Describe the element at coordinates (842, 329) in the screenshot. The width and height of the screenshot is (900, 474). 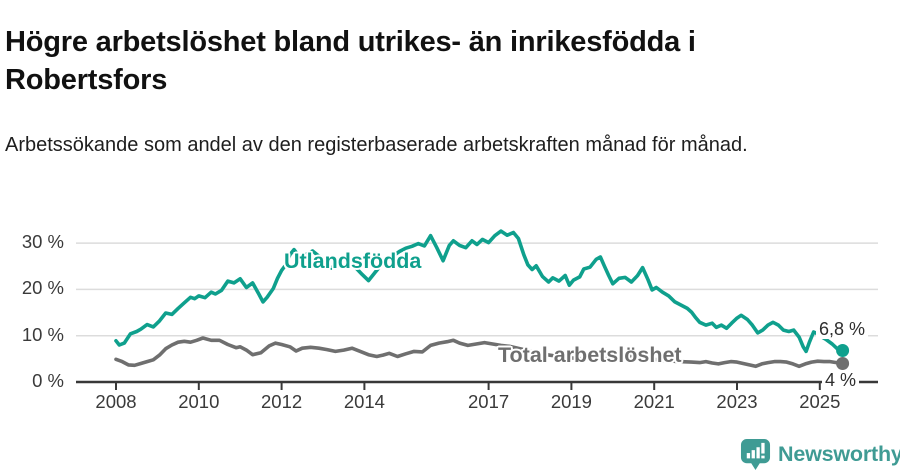
I see `end-value-label-utlandsfodda: 6,8 %` at that location.